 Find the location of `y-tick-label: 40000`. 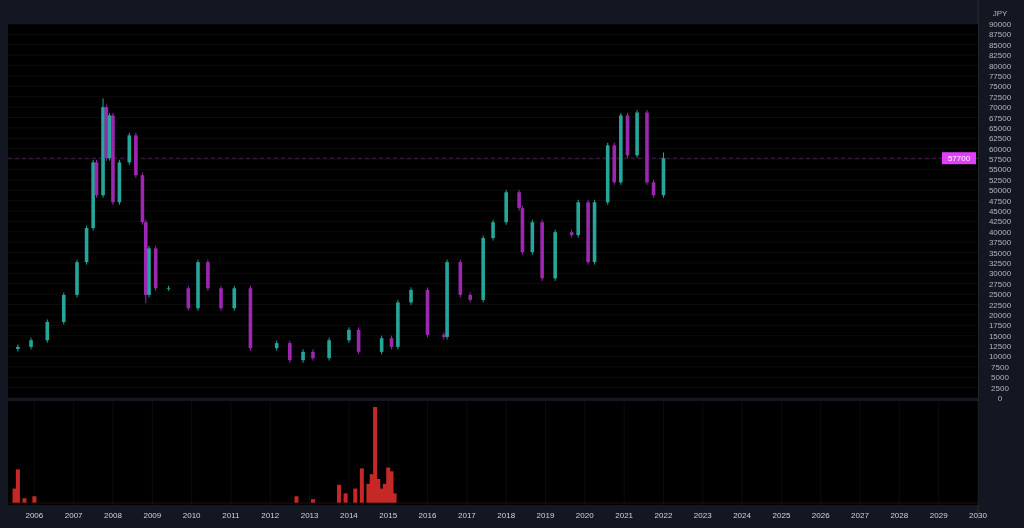

y-tick-label: 40000 is located at coordinates (1000, 232).